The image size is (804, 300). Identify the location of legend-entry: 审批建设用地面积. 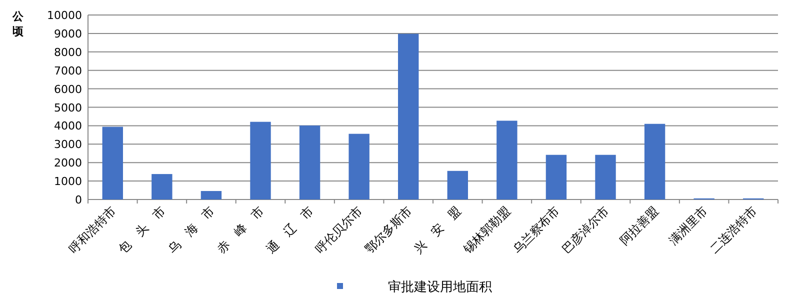
(414, 287).